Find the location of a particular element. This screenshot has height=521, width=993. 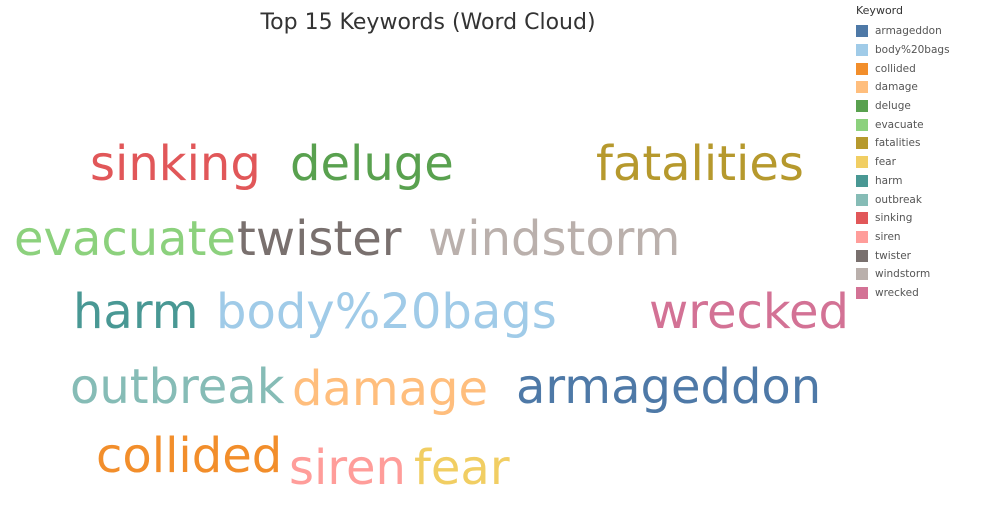

word-twister: twister is located at coordinates (319, 239).